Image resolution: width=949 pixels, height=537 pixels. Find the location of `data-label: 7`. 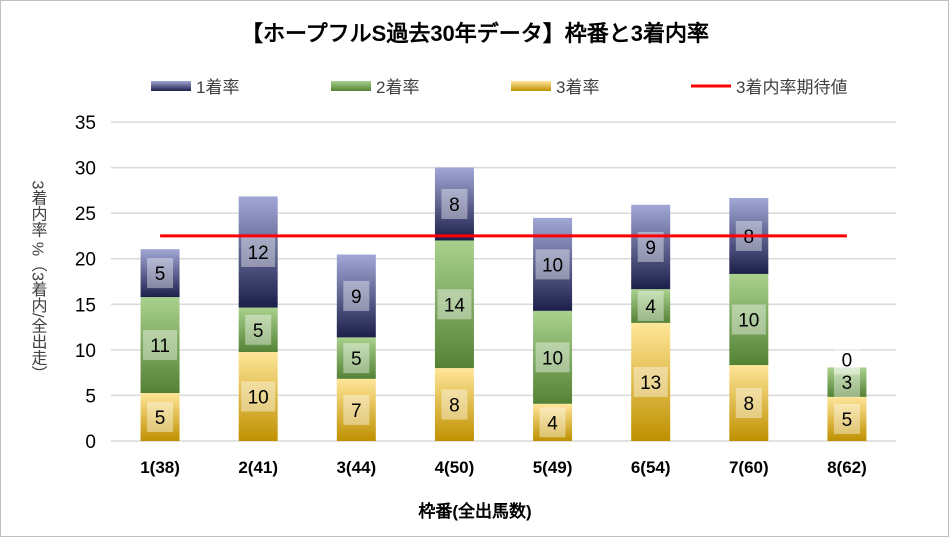

data-label: 7 is located at coordinates (356, 411).